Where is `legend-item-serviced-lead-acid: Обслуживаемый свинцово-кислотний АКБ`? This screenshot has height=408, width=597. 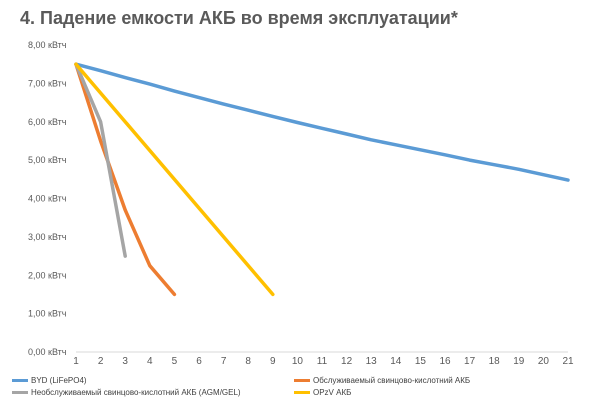 legend-item-serviced-lead-acid: Обслуживаемый свинцово-кислотний АКБ is located at coordinates (382, 380).